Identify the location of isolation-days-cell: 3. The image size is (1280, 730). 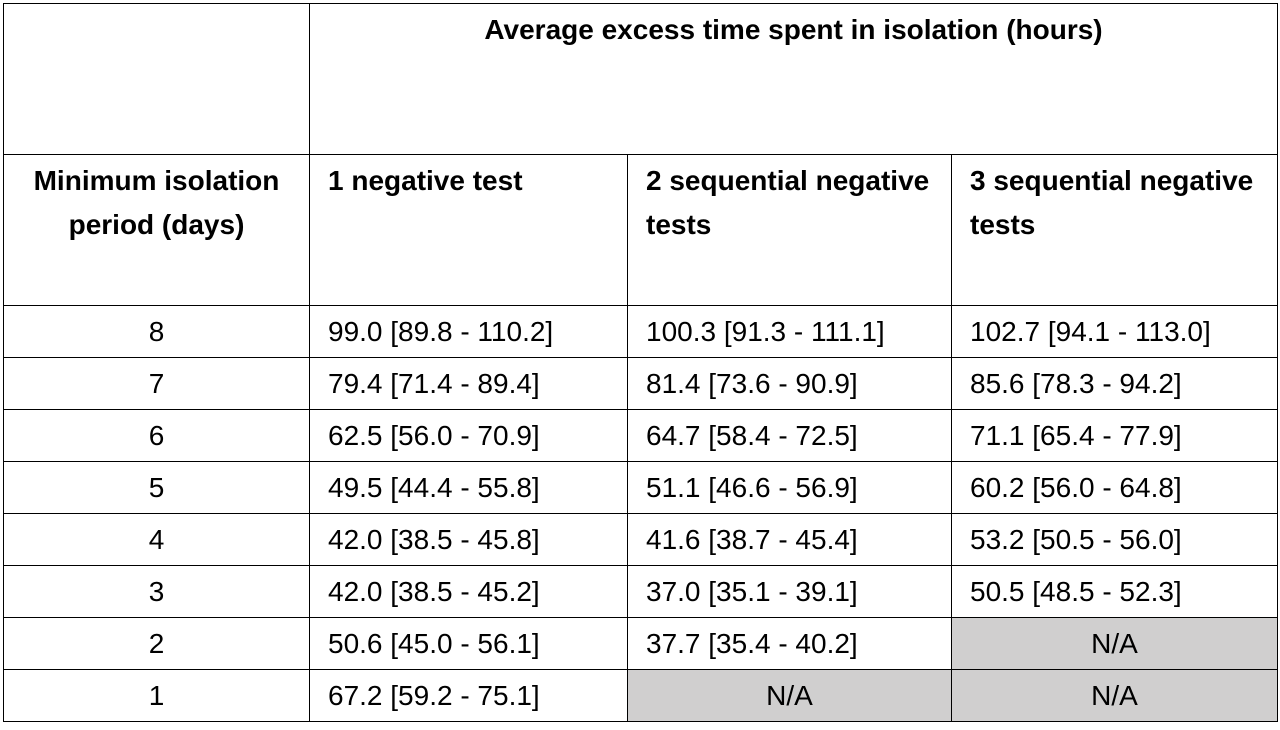
(156, 591).